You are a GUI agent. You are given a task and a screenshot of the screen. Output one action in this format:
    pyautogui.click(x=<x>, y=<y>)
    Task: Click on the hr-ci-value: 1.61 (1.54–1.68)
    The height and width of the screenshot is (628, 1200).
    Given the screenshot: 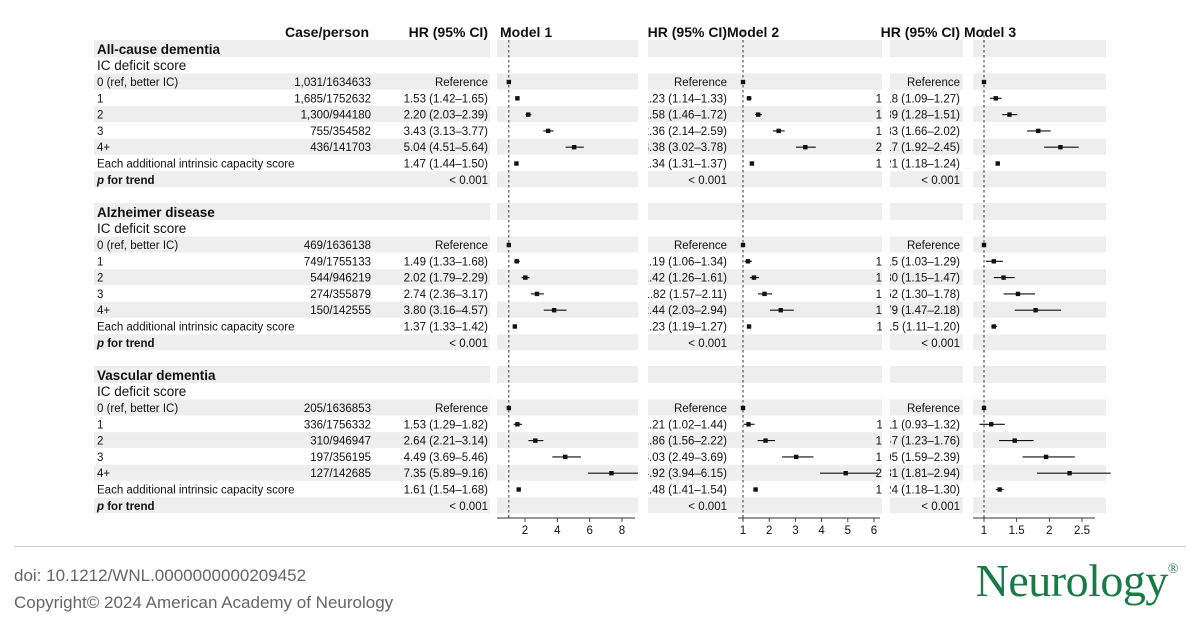 What is the action you would take?
    pyautogui.click(x=446, y=491)
    